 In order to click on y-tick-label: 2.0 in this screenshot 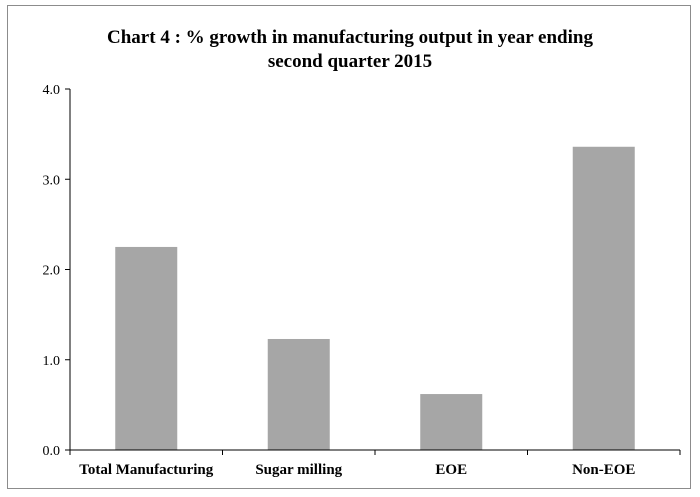, I will do `click(52, 271)`.